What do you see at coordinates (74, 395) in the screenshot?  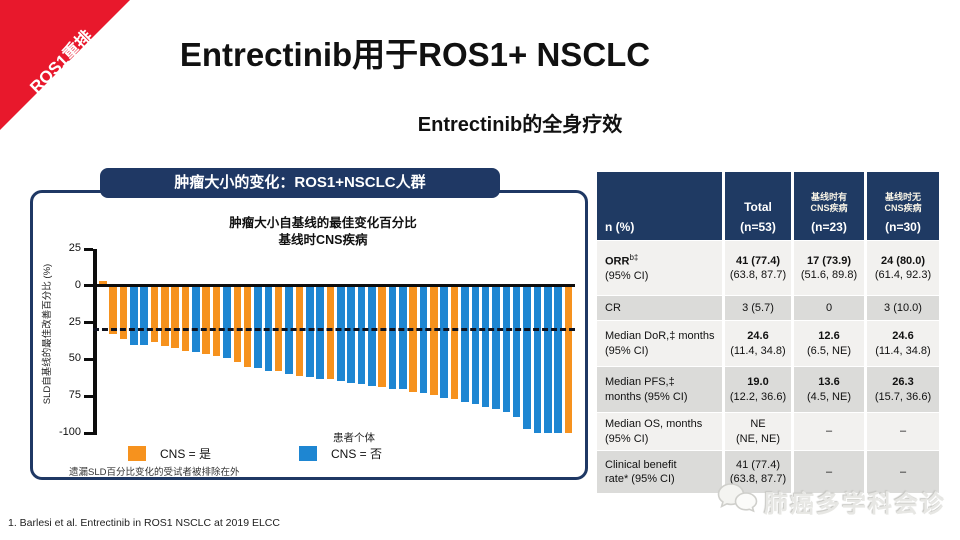 I see `y-tick-label: 75` at bounding box center [74, 395].